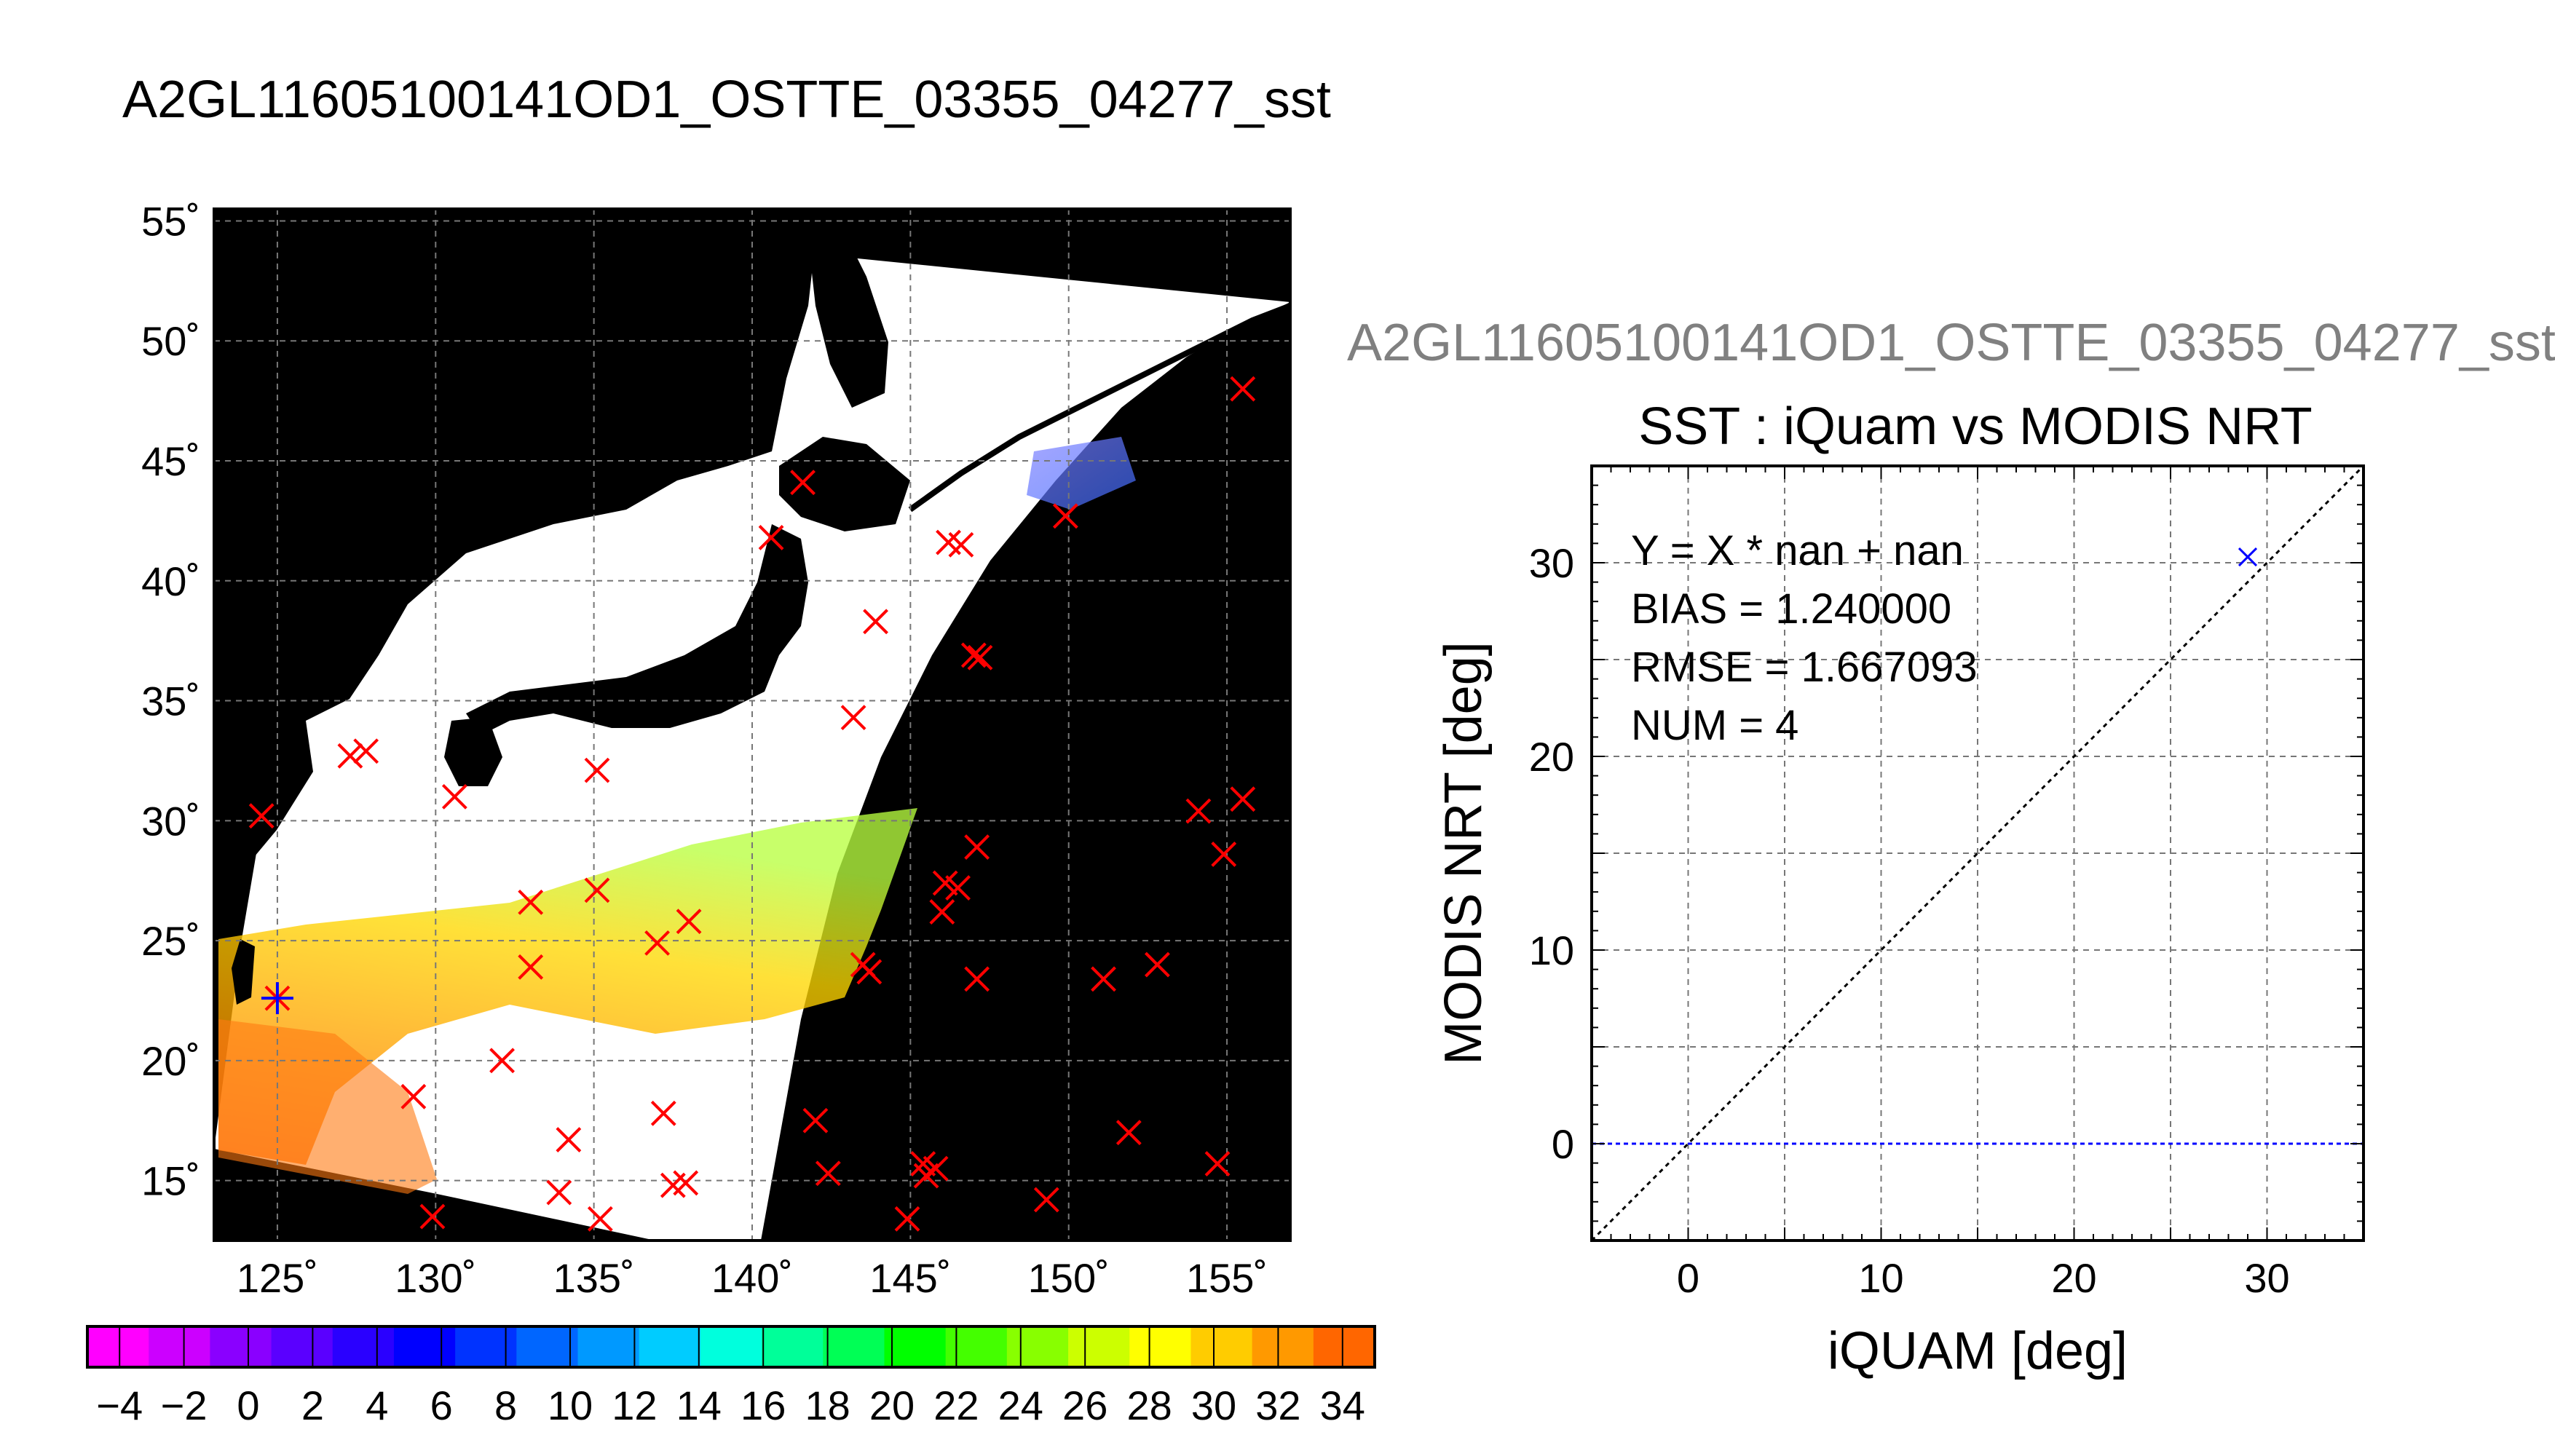 The height and width of the screenshot is (1456, 2555). What do you see at coordinates (1551, 853) in the screenshot?
I see `scatter-y-tick-labels: 0 10 20 30` at bounding box center [1551, 853].